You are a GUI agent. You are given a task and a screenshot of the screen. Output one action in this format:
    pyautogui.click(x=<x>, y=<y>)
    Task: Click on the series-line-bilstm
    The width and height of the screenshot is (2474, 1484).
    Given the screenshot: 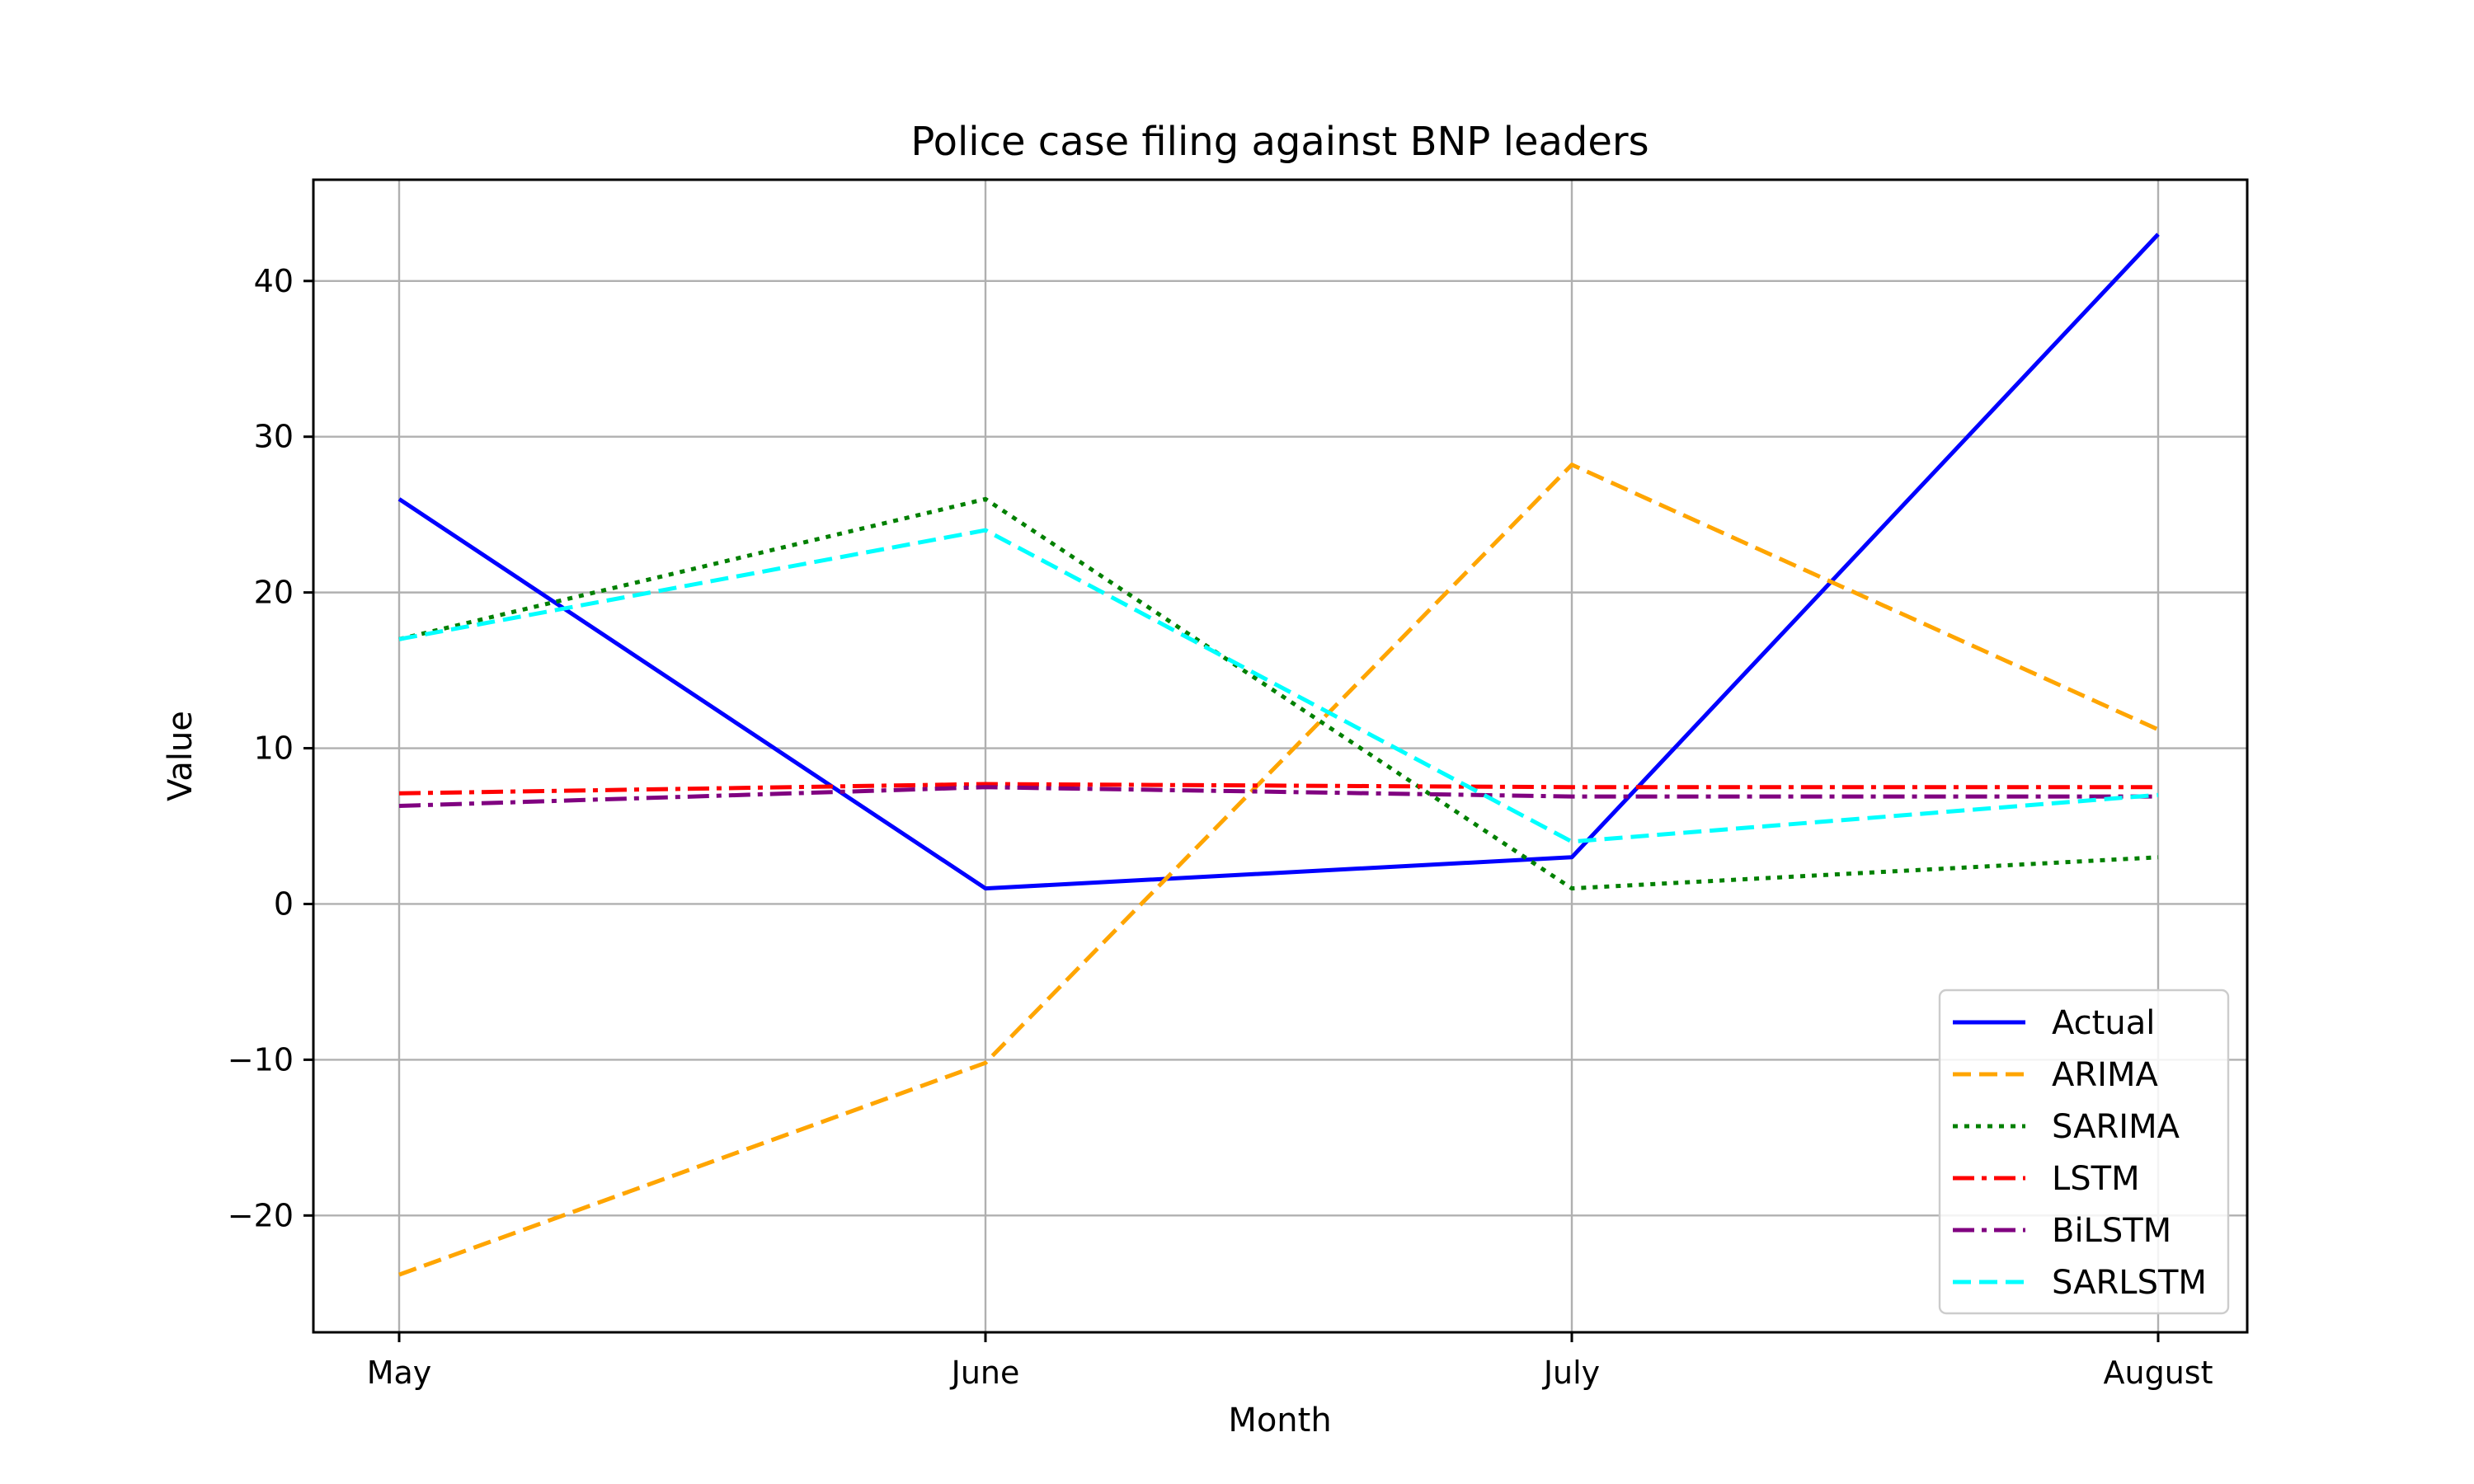 What is the action you would take?
    pyautogui.click(x=1278, y=796)
    